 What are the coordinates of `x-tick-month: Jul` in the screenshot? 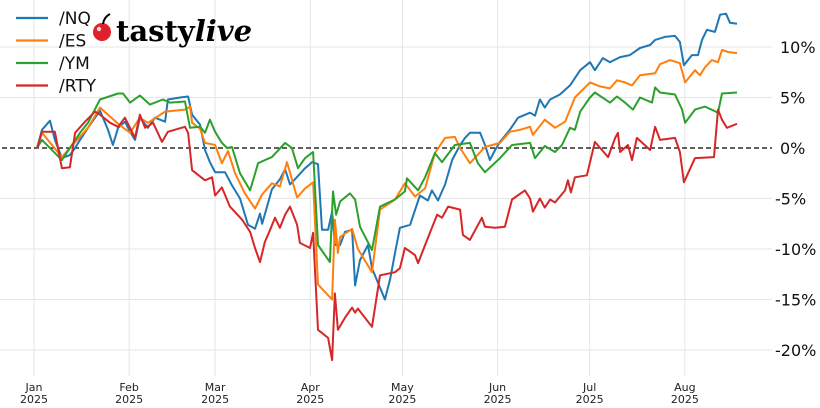 It's located at (589, 387).